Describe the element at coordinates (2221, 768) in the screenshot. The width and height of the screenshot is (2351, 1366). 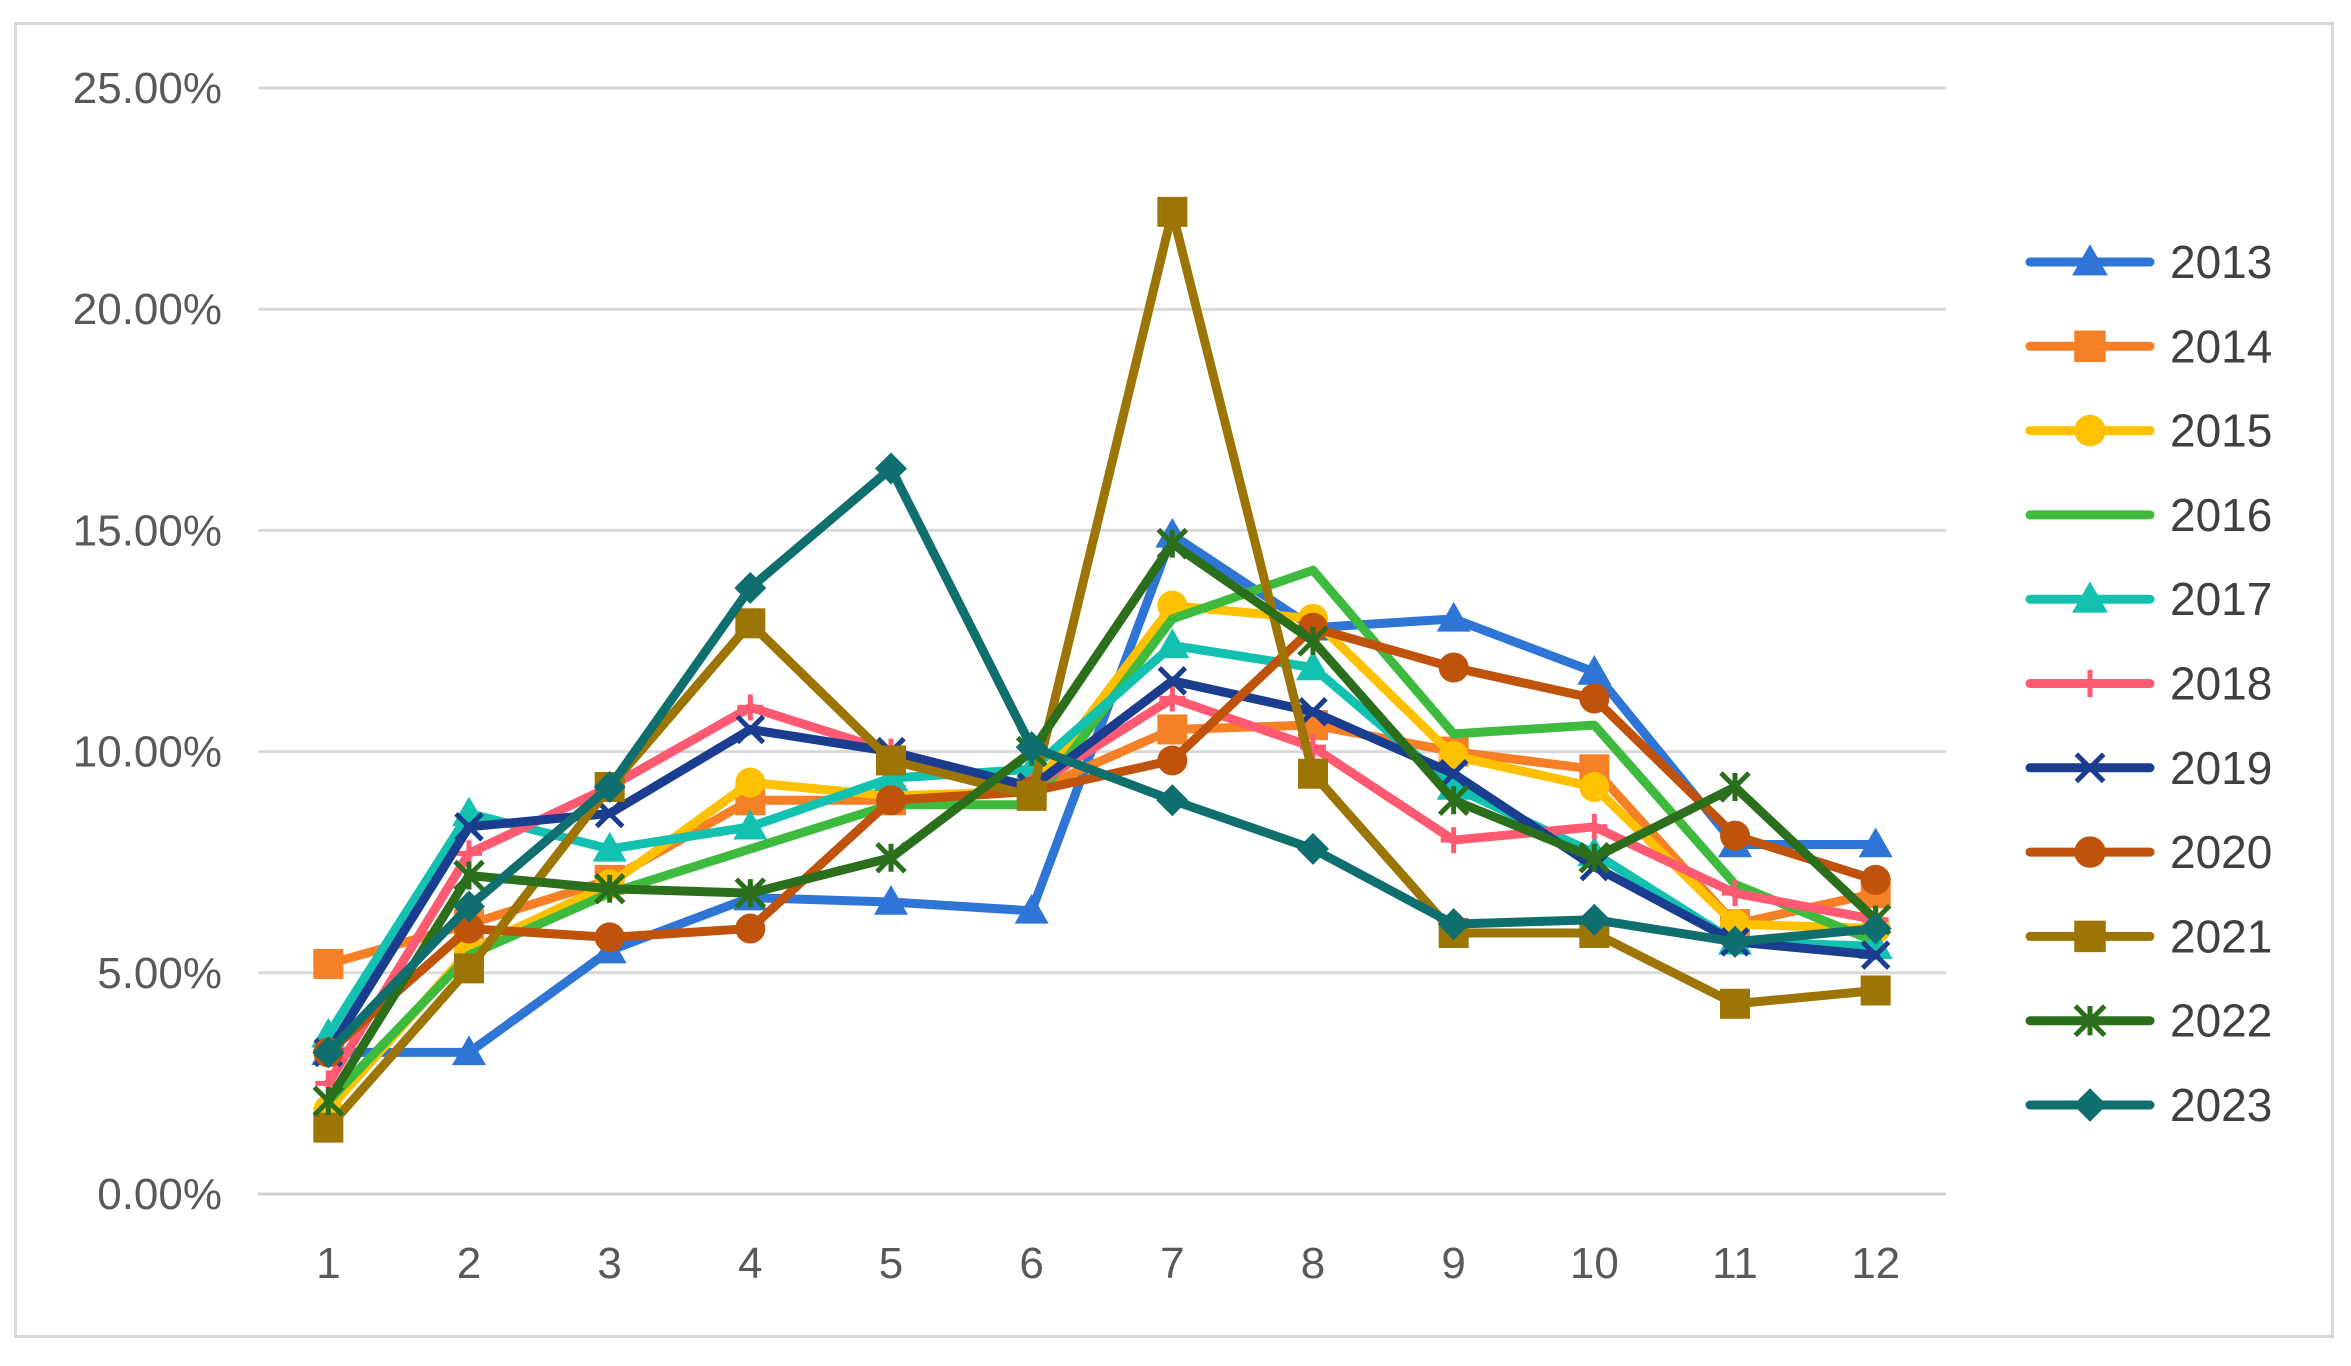
I see `legend-label: 2019` at that location.